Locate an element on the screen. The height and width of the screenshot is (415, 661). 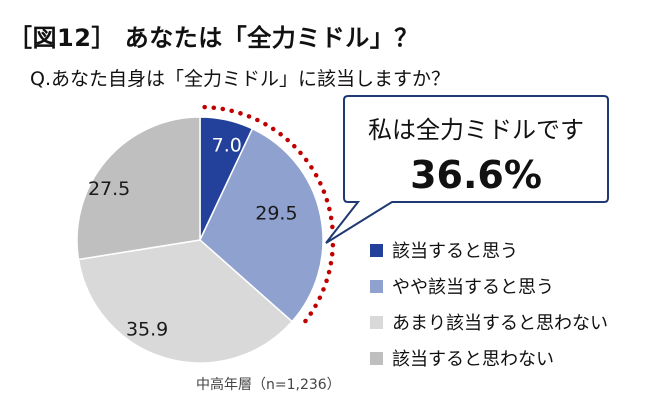
callout-label: 私は全力ミドルです is located at coordinates (476, 130).